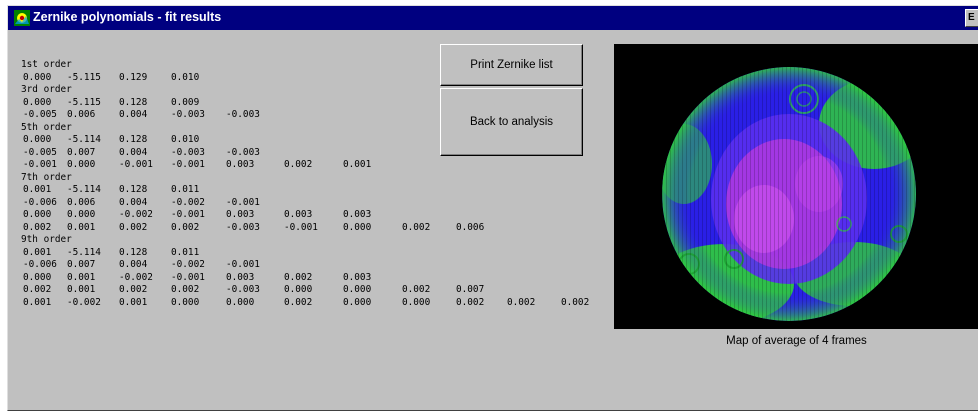 The width and height of the screenshot is (978, 412). Describe the element at coordinates (46, 127) in the screenshot. I see `order-heading: 5th order` at that location.